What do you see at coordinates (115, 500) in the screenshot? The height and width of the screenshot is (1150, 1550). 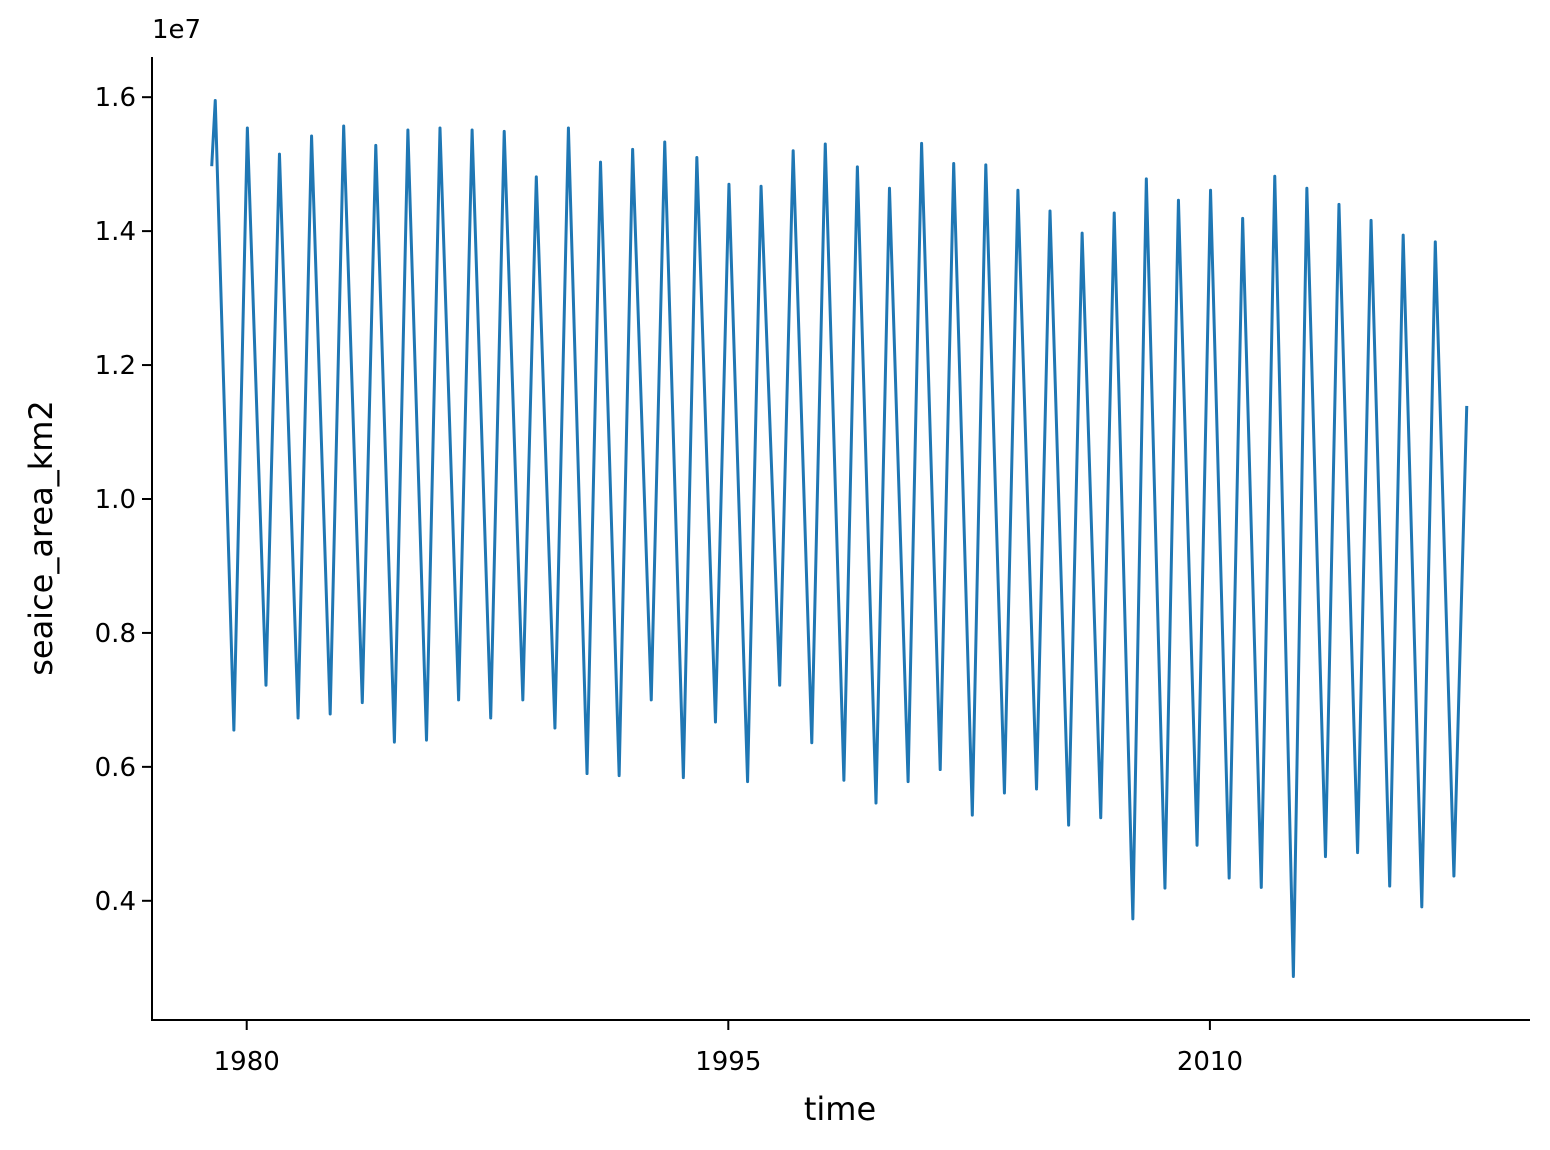 I see `y-tick-label: 1.0` at bounding box center [115, 500].